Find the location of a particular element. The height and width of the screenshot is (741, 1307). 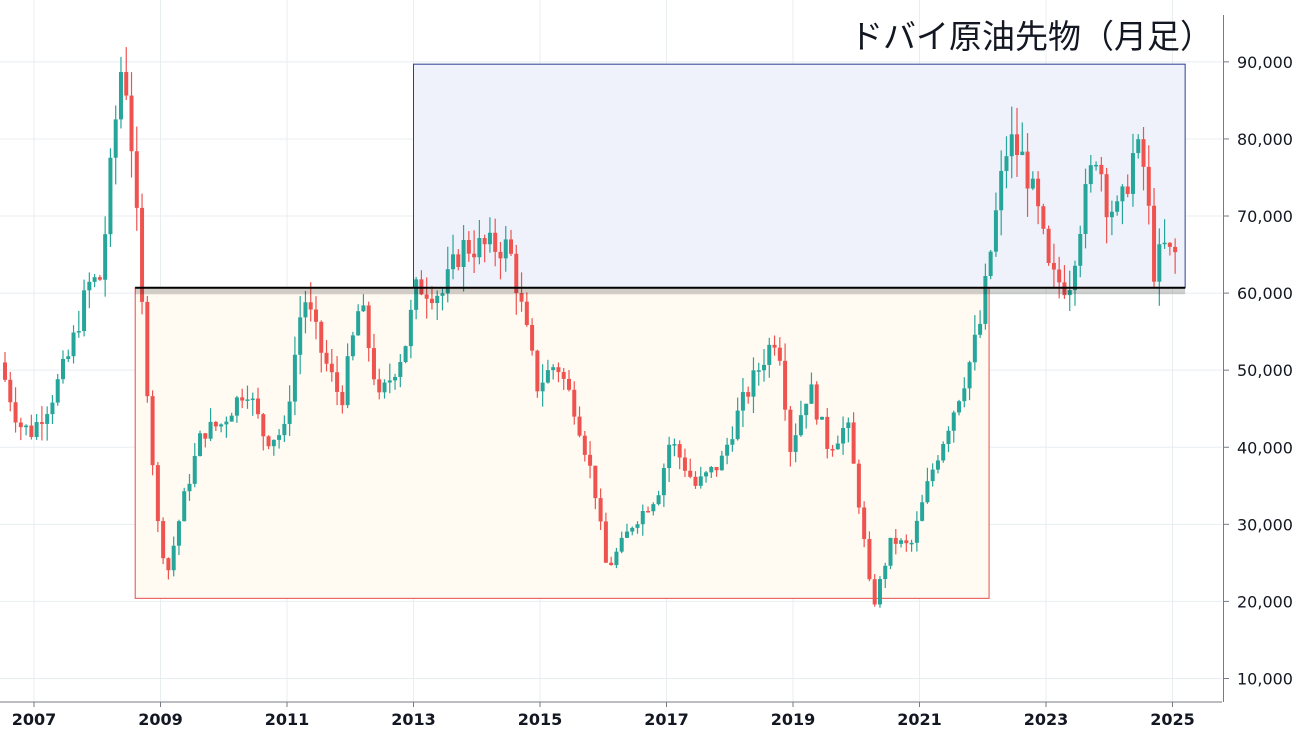

x-tick-label: 2011 is located at coordinates (287, 719).